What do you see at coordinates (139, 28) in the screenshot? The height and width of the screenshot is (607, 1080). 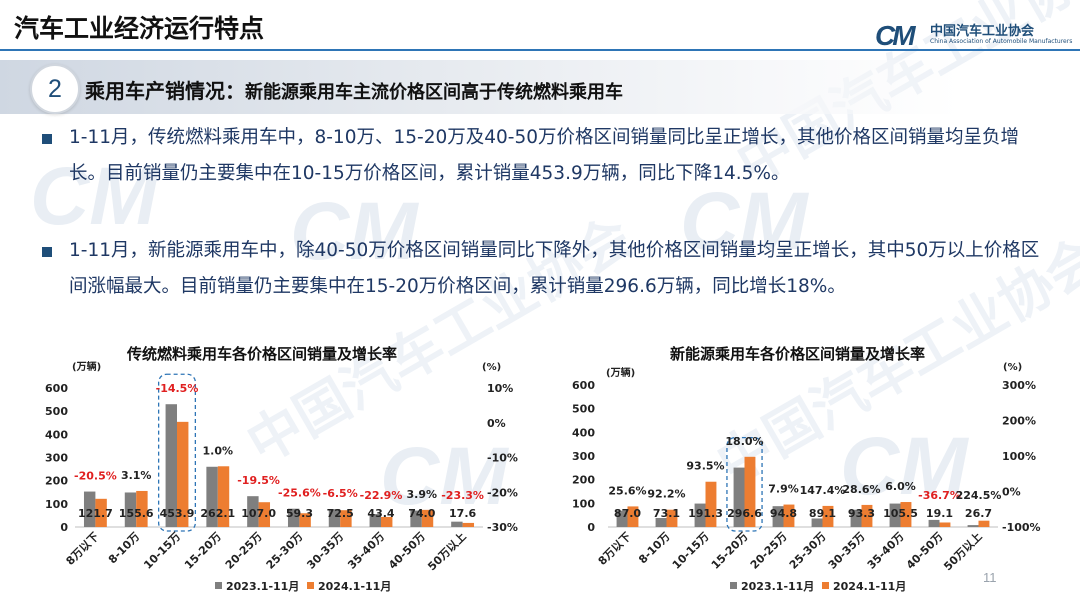 I see `page-title: 汽车工业经济运行特点` at bounding box center [139, 28].